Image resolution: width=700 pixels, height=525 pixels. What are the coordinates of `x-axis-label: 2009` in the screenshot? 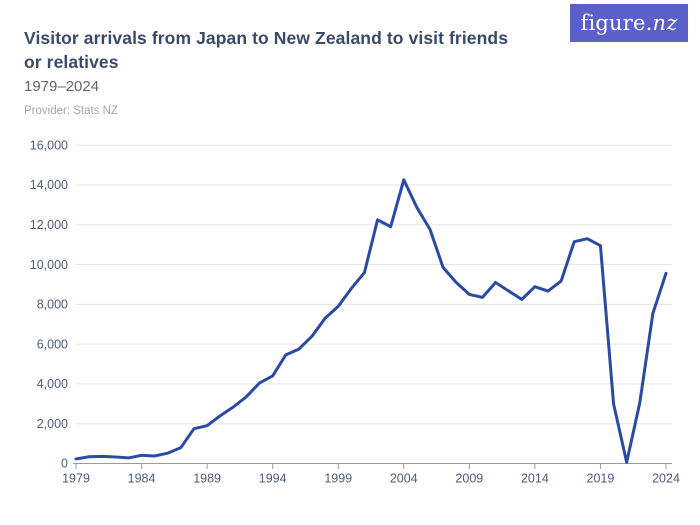 It's located at (469, 479).